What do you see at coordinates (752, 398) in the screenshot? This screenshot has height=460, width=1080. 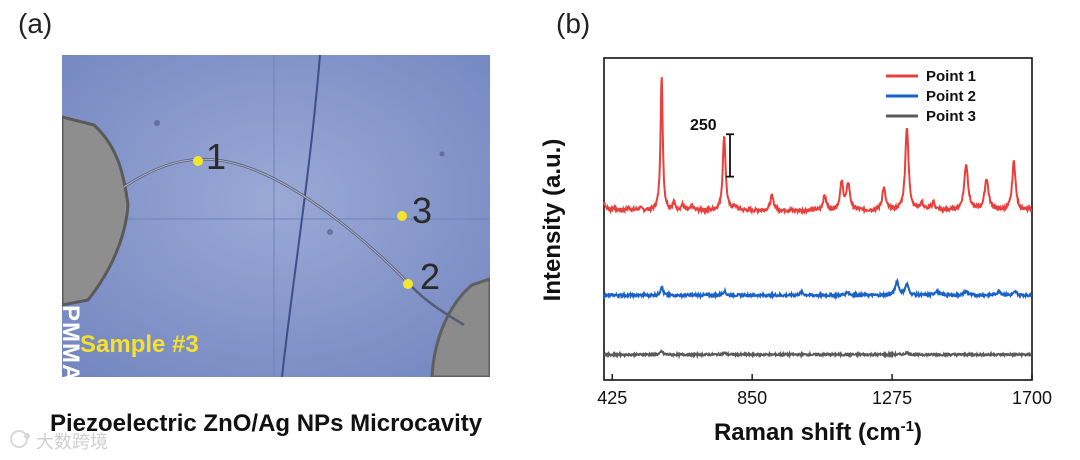 I see `x-tick-label: 850` at bounding box center [752, 398].